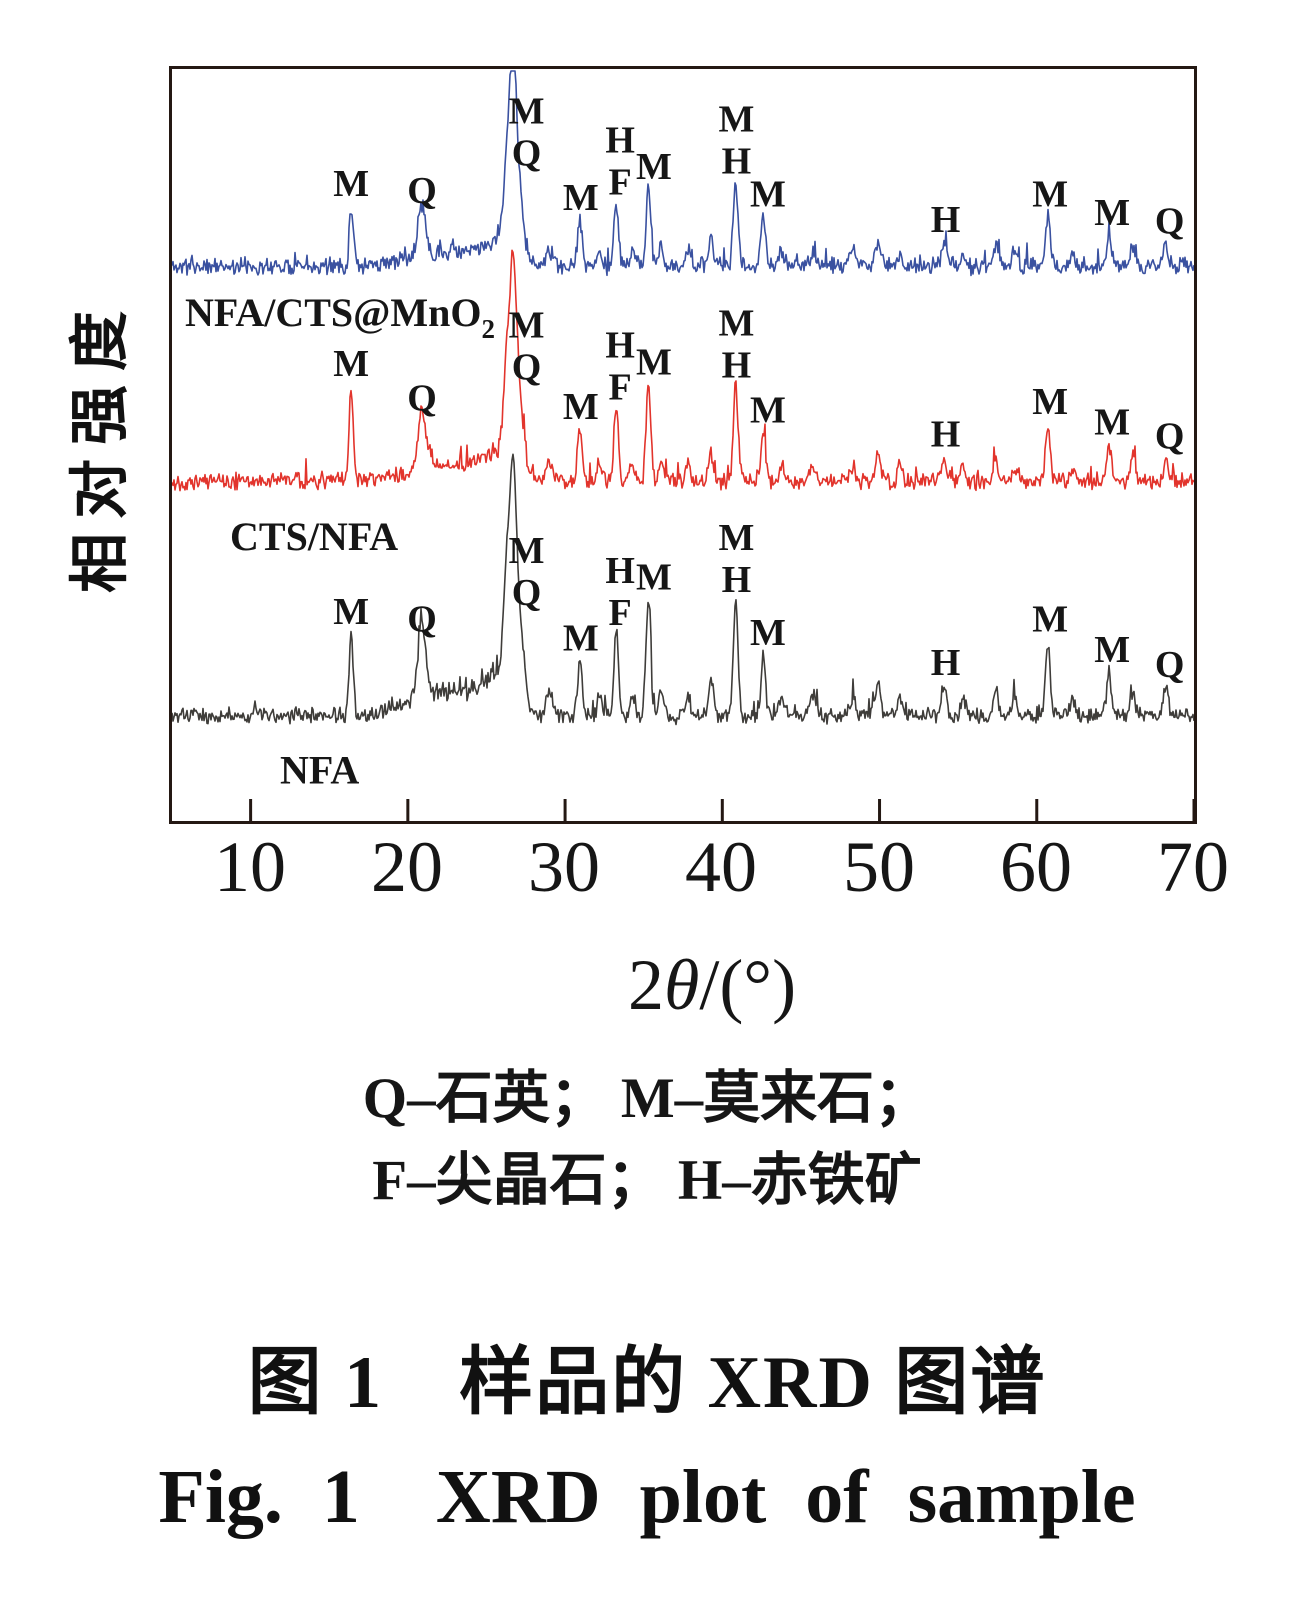  I want to click on caption-english: Fig. 1 XRD plot of sample, so click(647, 1497).